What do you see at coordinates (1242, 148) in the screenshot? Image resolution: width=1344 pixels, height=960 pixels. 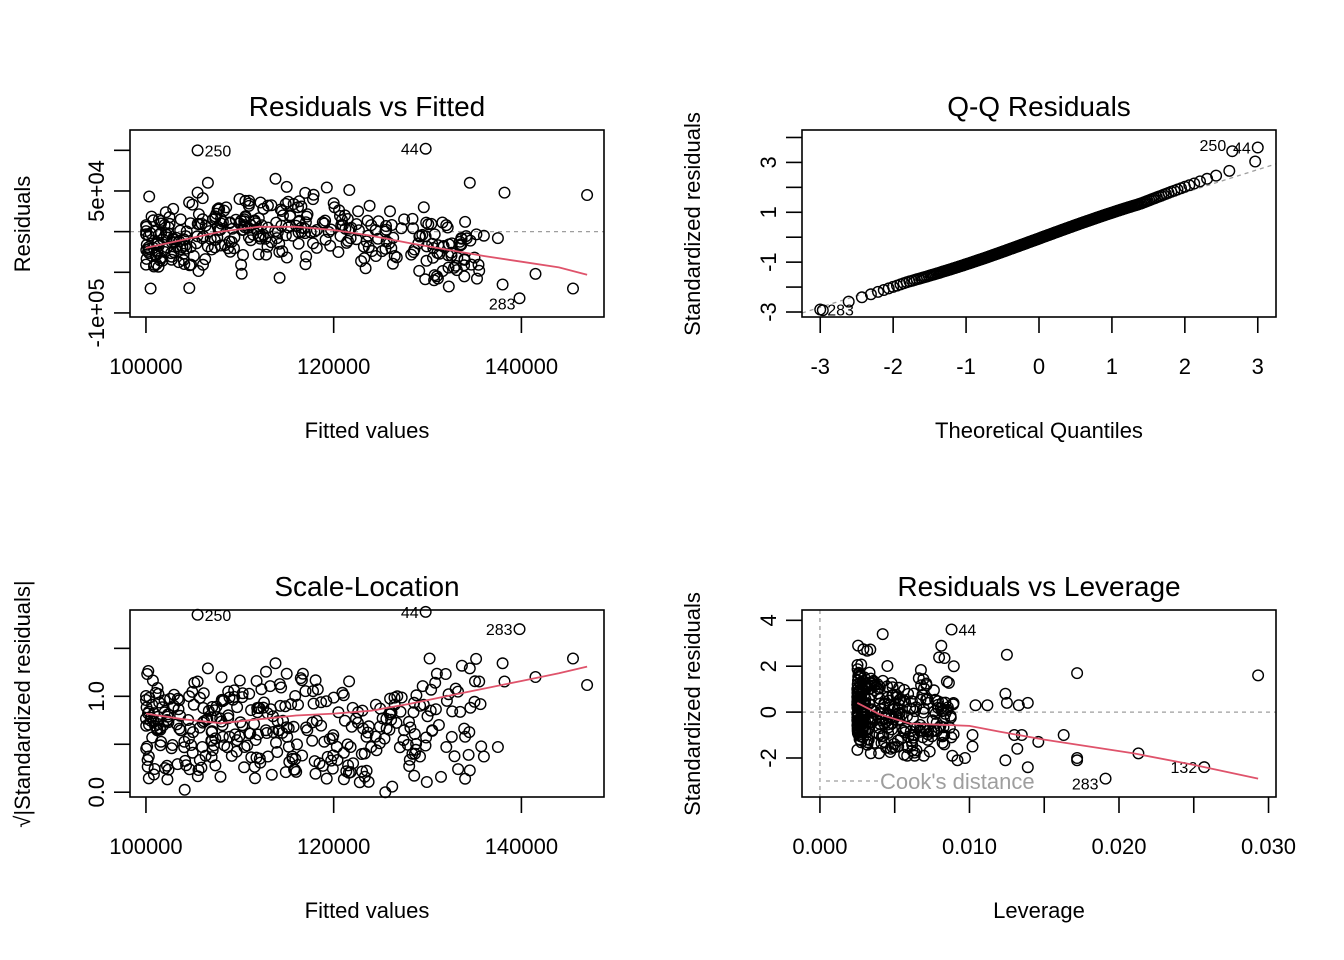 I see `point-label: 44` at bounding box center [1242, 148].